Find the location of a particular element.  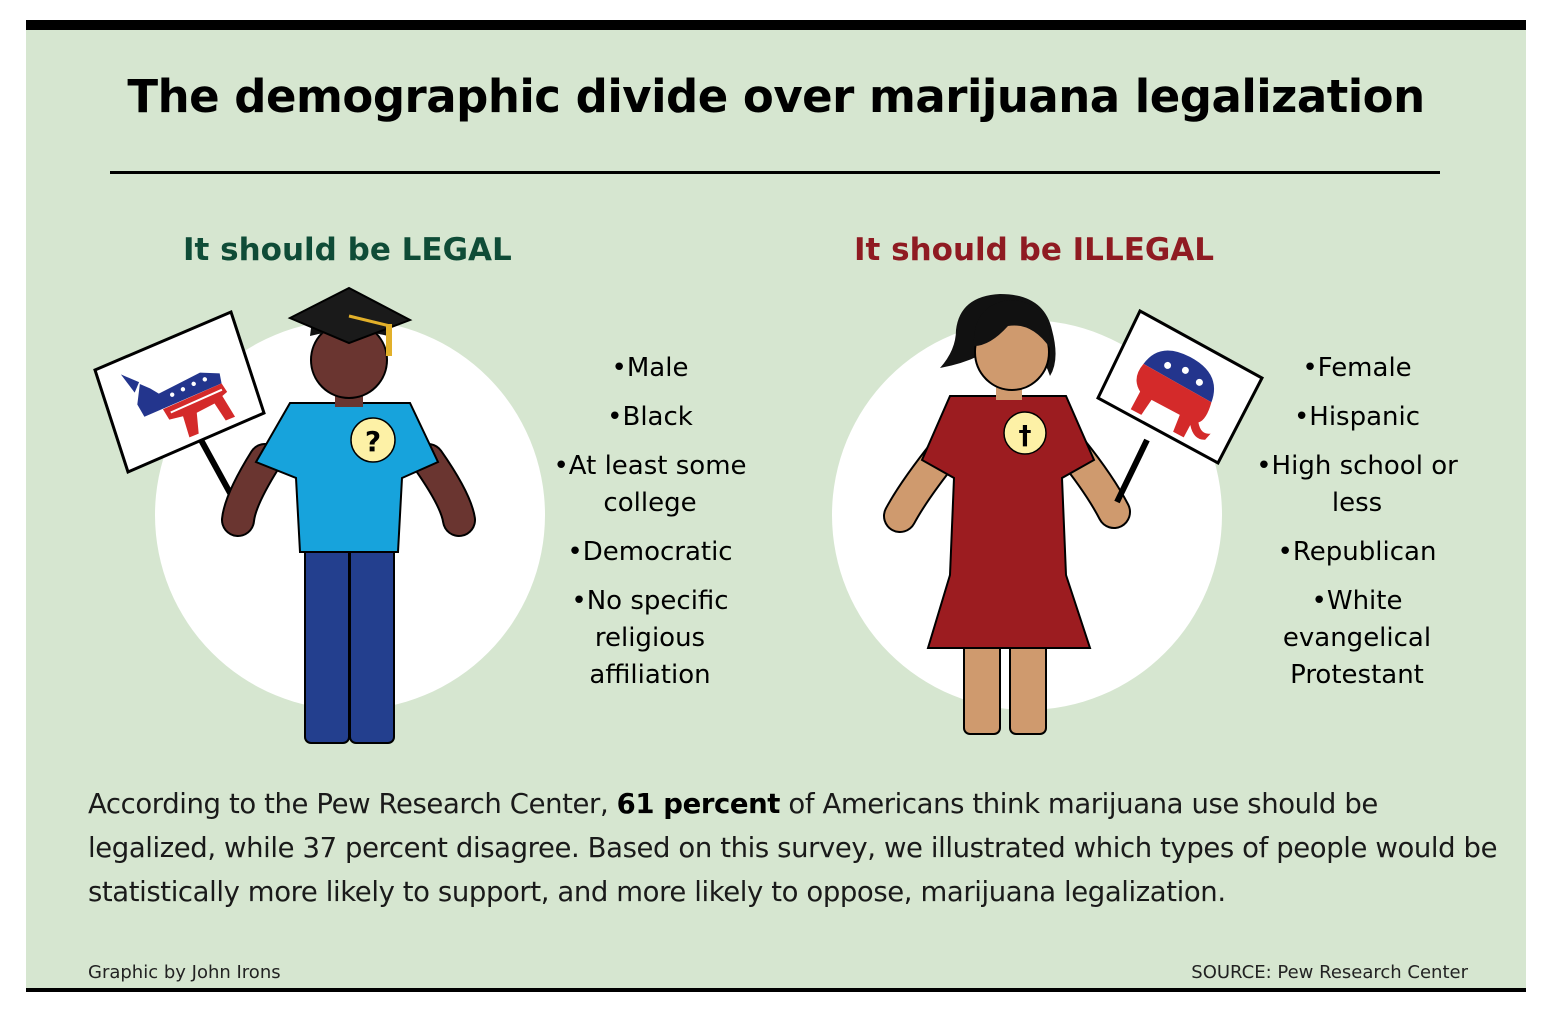

list-item: Republican is located at coordinates (1357, 552).